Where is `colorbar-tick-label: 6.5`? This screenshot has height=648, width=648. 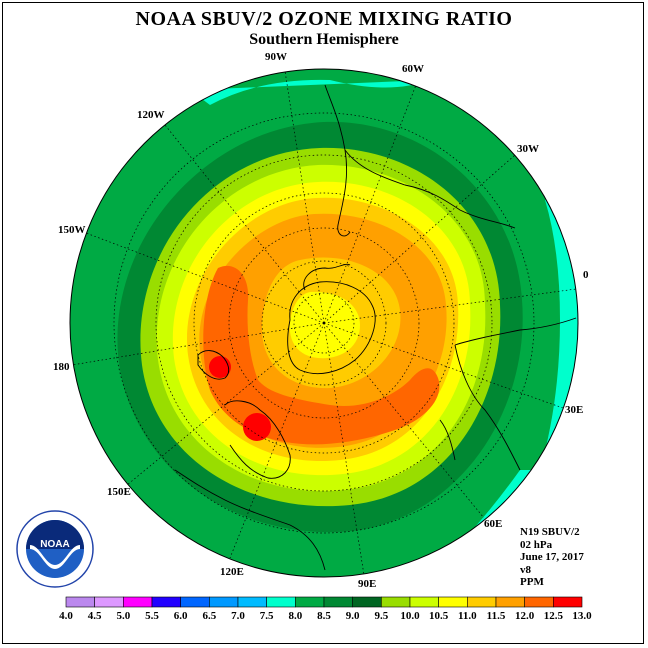 colorbar-tick-label: 6.5 is located at coordinates (209, 616).